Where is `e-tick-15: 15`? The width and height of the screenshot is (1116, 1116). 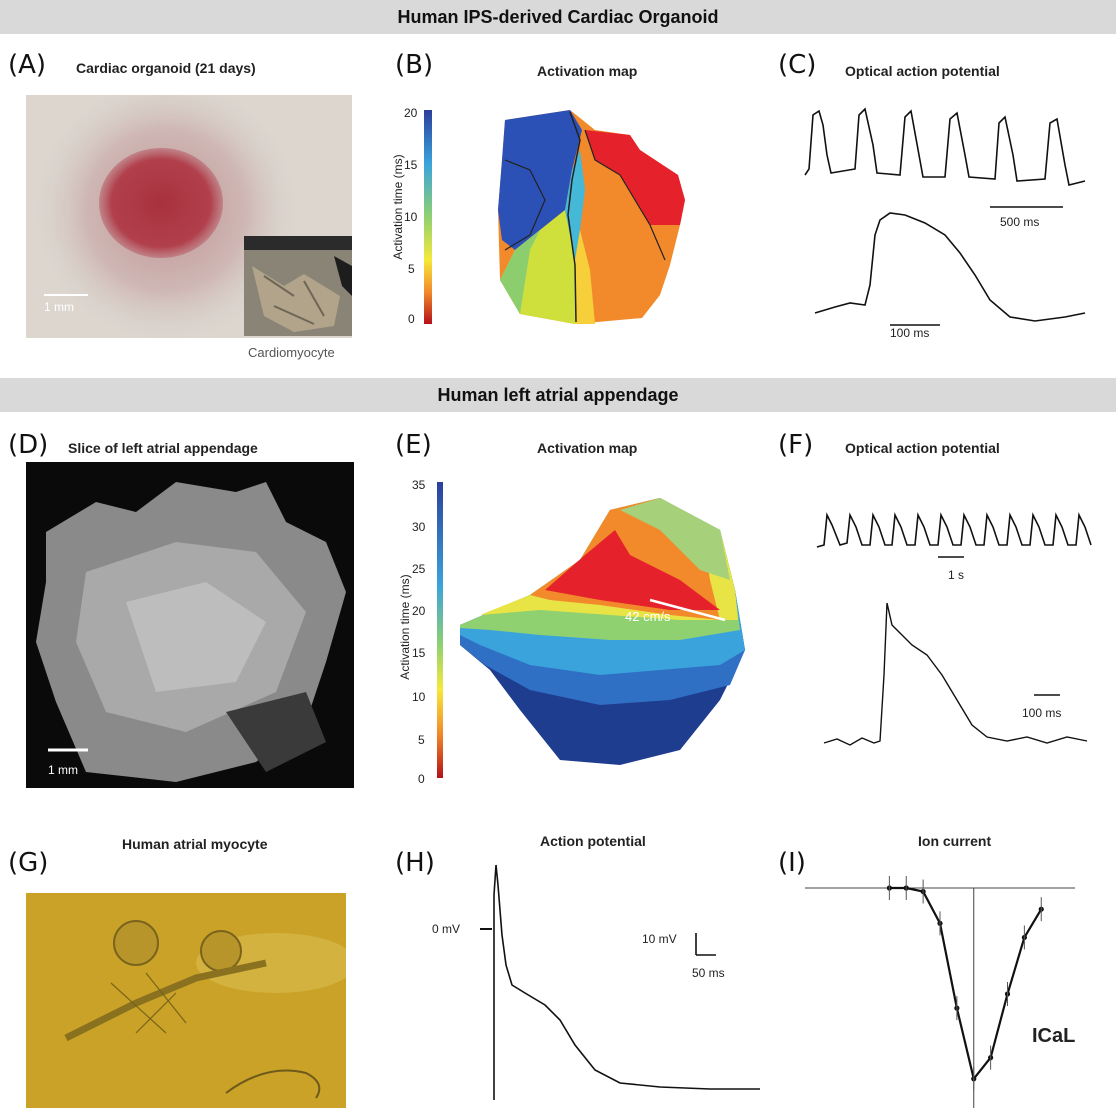 e-tick-15: 15 is located at coordinates (419, 653).